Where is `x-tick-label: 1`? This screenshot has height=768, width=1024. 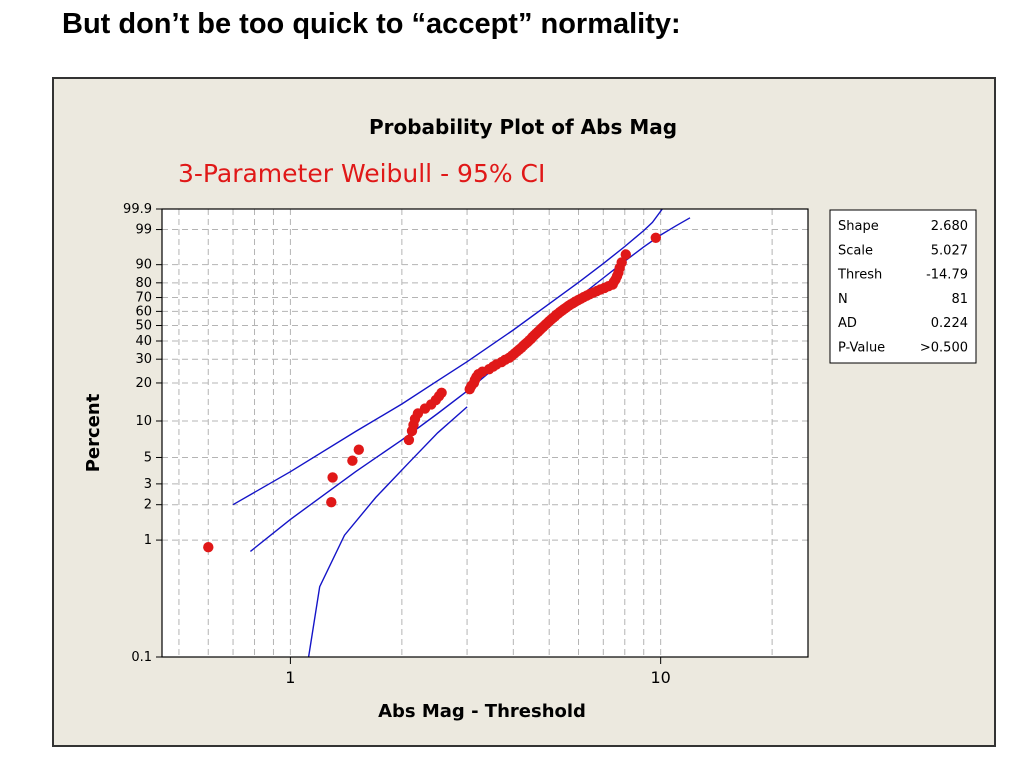 x-tick-label: 1 is located at coordinates (290, 677).